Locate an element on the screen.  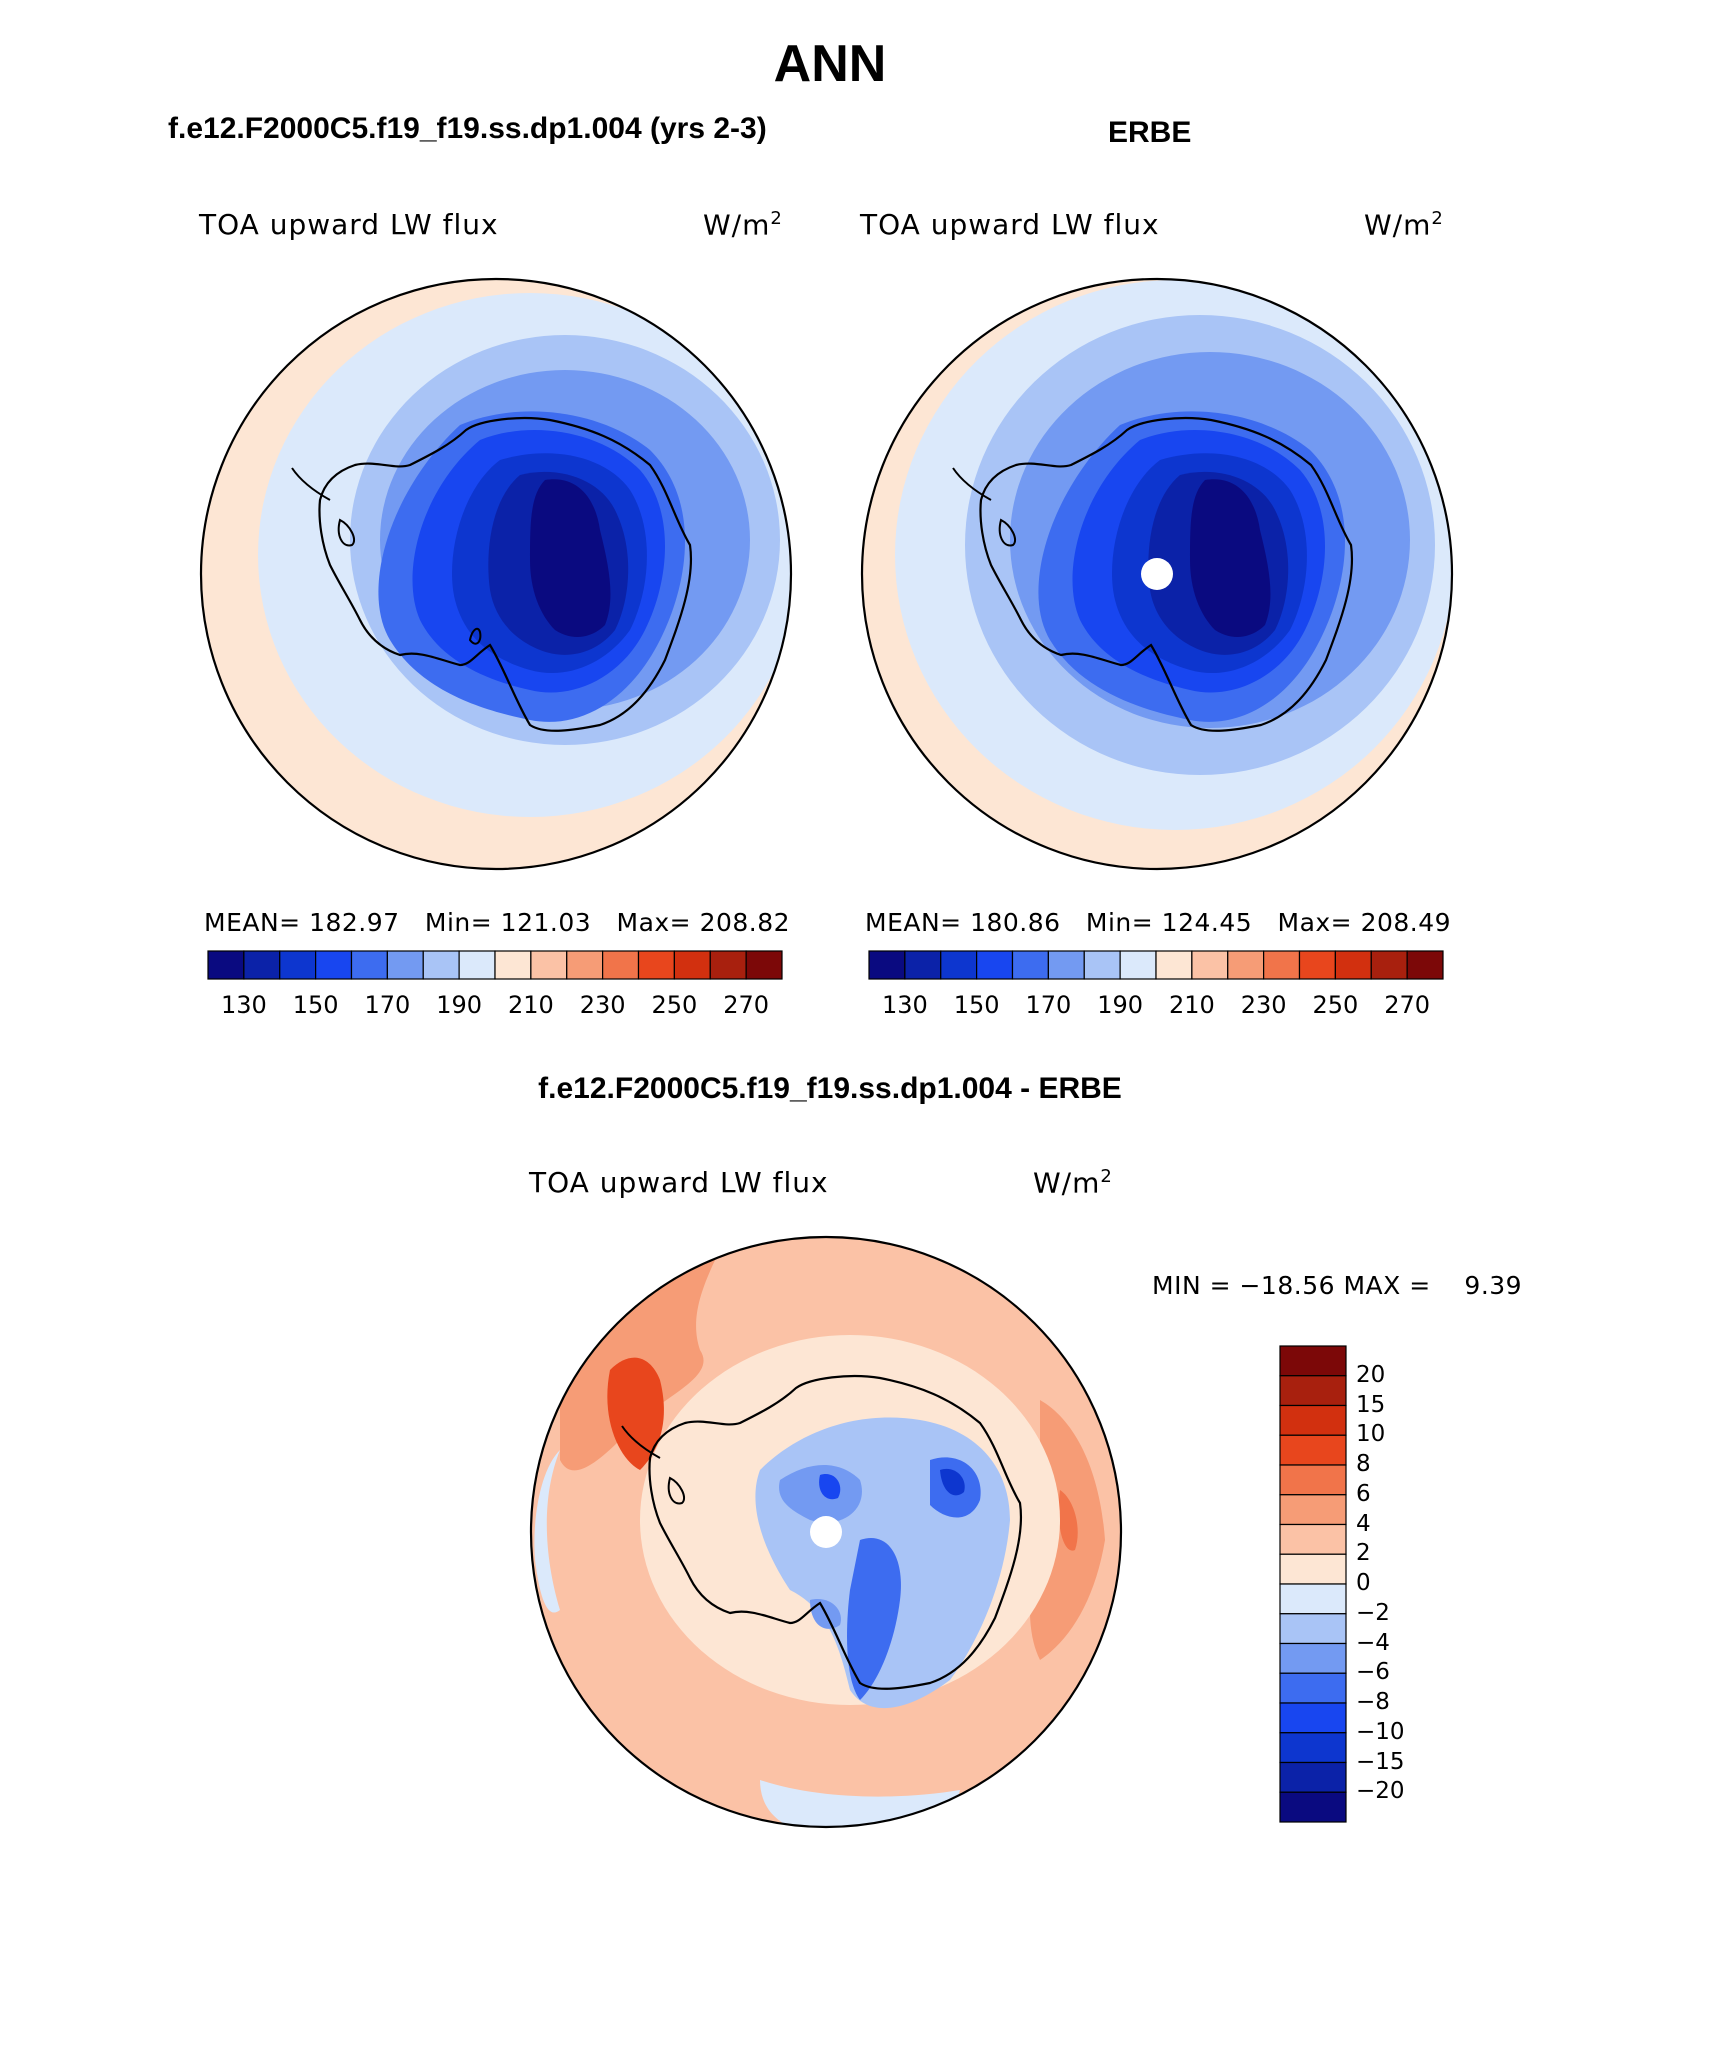
diff-colorbar-tick-label: −4 is located at coordinates (1373, 1642).